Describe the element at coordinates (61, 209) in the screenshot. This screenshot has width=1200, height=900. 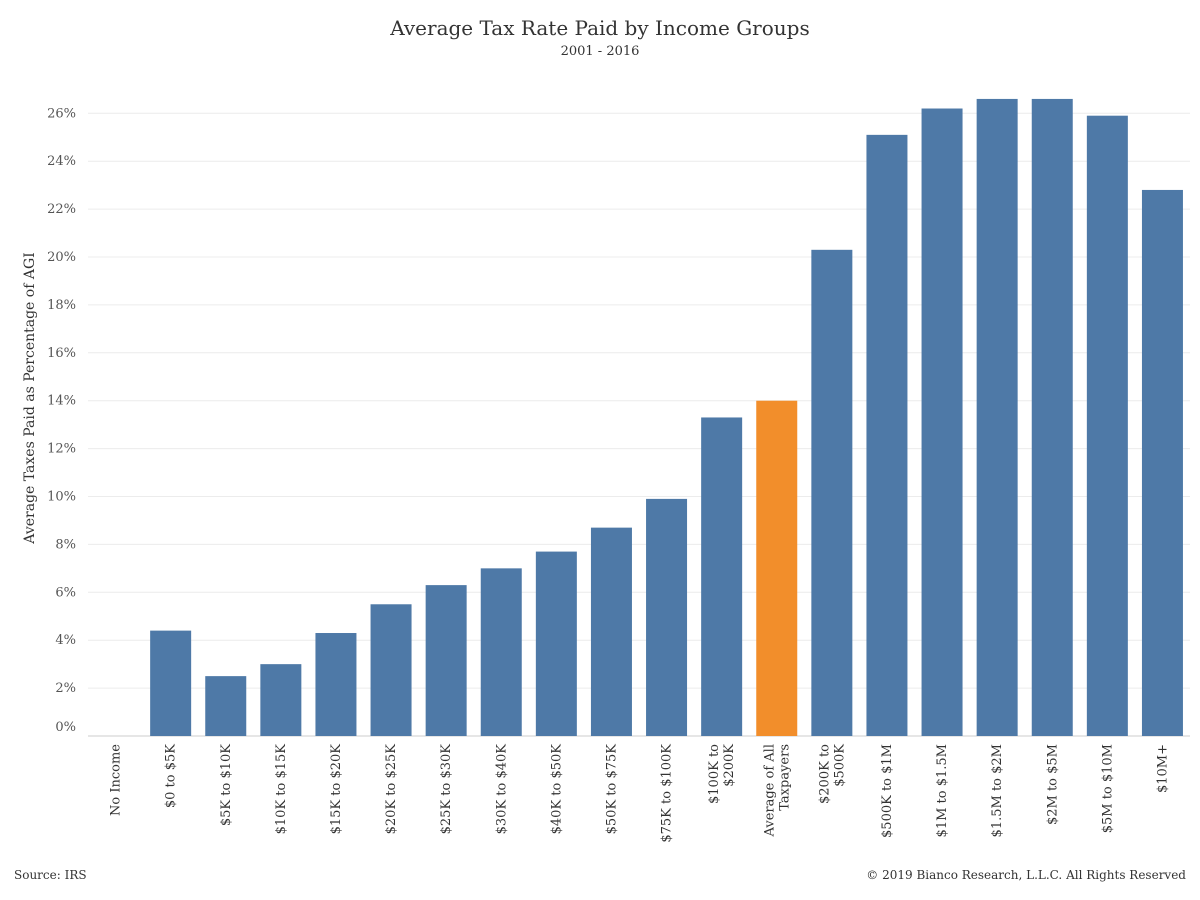
I see `y-tick-label: 22%` at that location.